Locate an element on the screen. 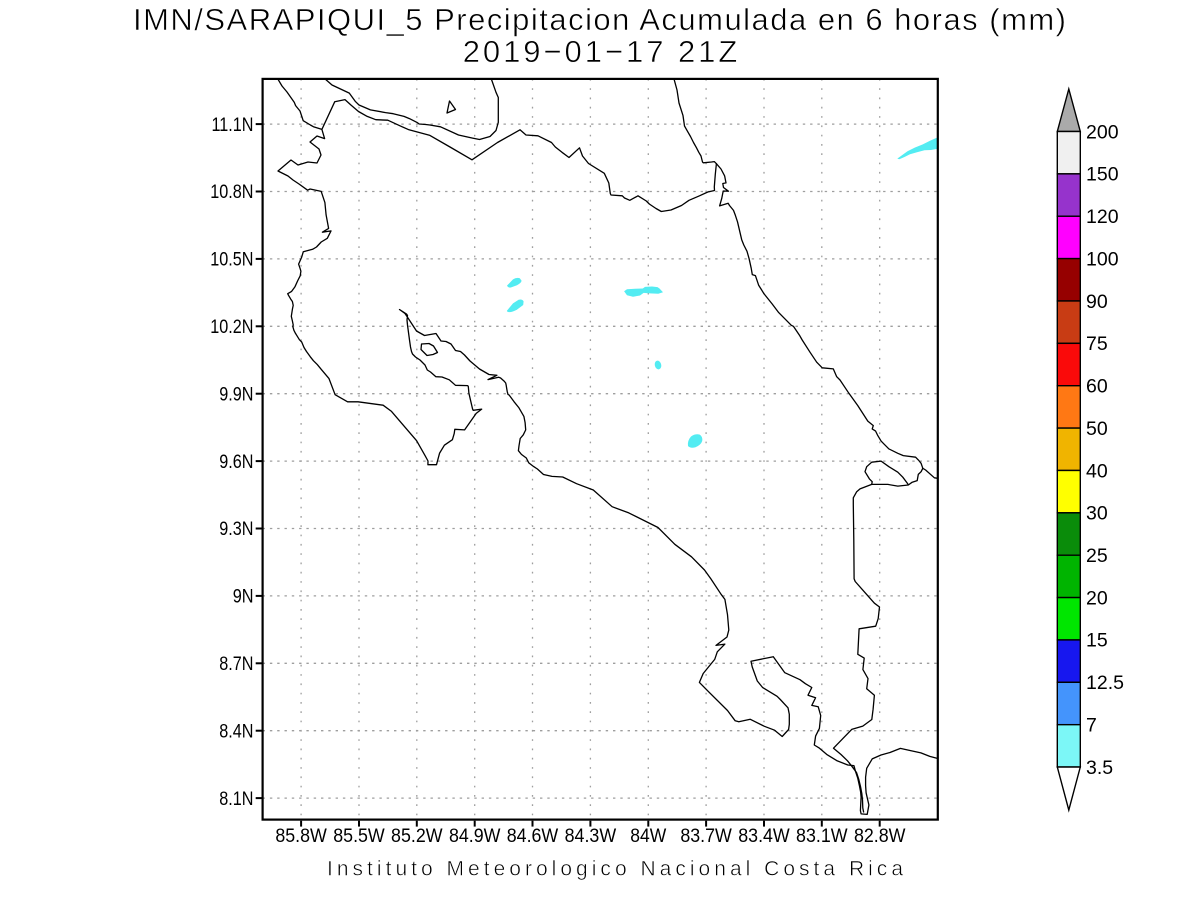 This screenshot has width=1200, height=900. svg-text: 10.5N is located at coordinates (231, 260).